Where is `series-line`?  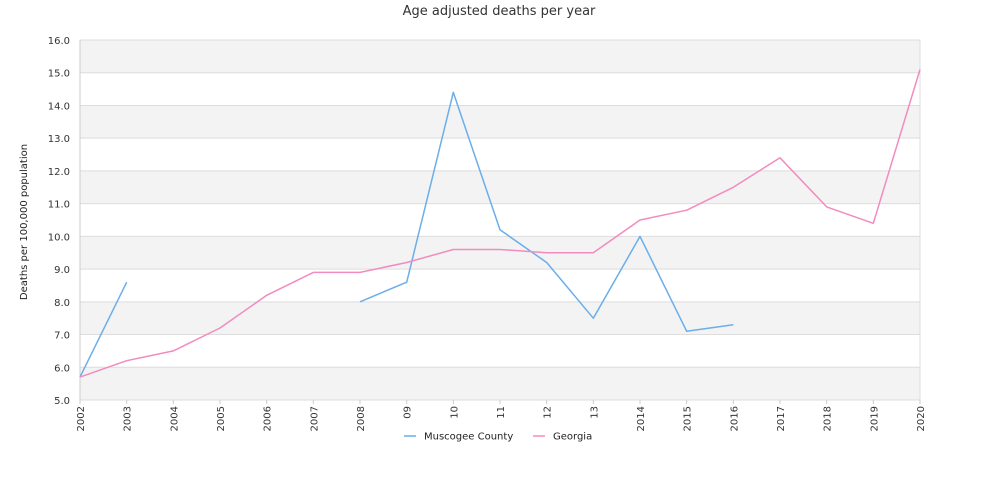 series-line is located at coordinates (103, 329).